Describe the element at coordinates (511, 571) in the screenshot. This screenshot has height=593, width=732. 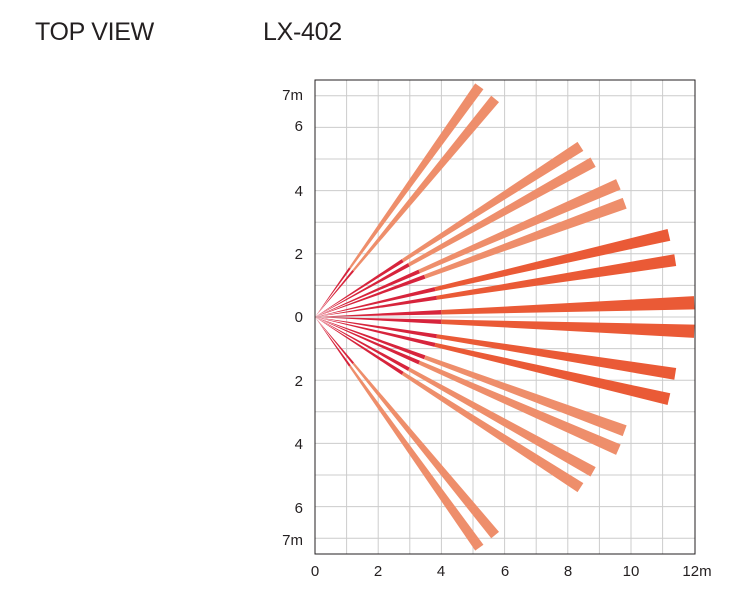
I see `x-axis-labels: 0 2 4 6 8 10 12m` at that location.